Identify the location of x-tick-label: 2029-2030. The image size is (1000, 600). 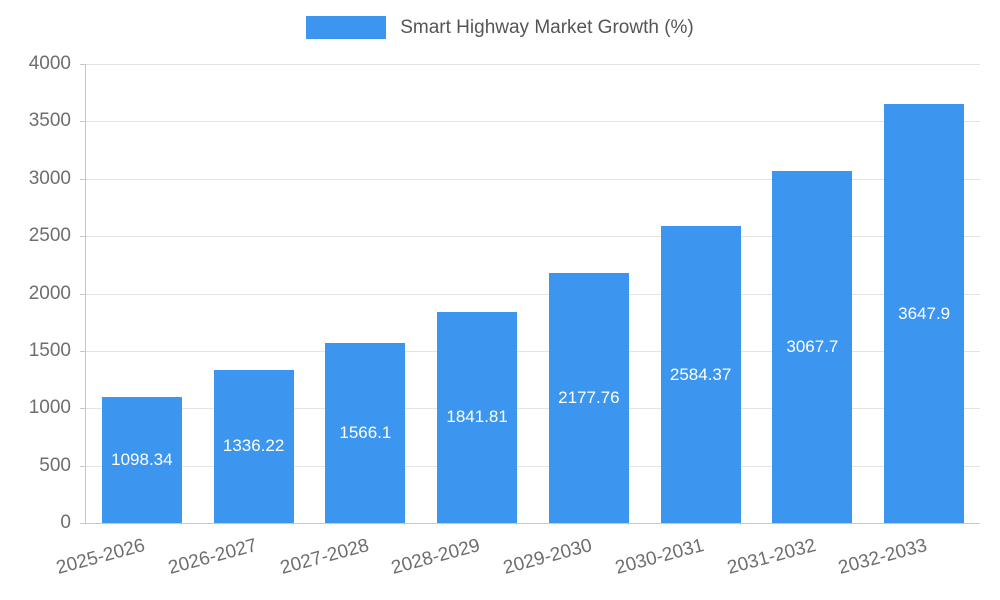
(548, 557).